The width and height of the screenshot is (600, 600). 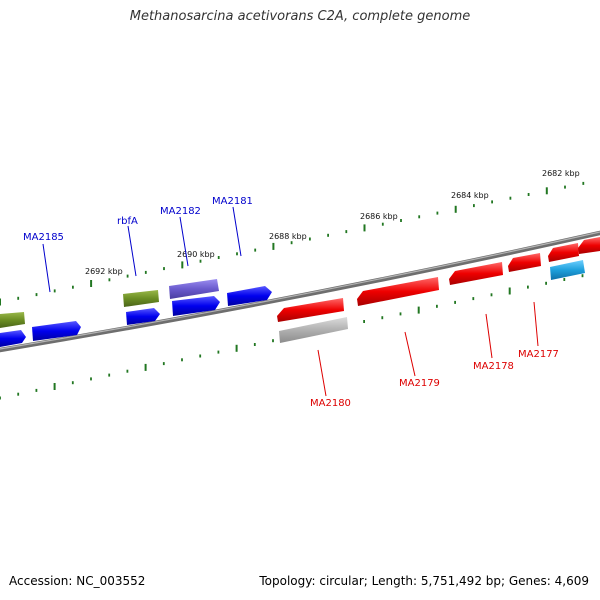 What do you see at coordinates (330, 403) in the screenshot?
I see `label-MA2180: MA2180` at bounding box center [330, 403].